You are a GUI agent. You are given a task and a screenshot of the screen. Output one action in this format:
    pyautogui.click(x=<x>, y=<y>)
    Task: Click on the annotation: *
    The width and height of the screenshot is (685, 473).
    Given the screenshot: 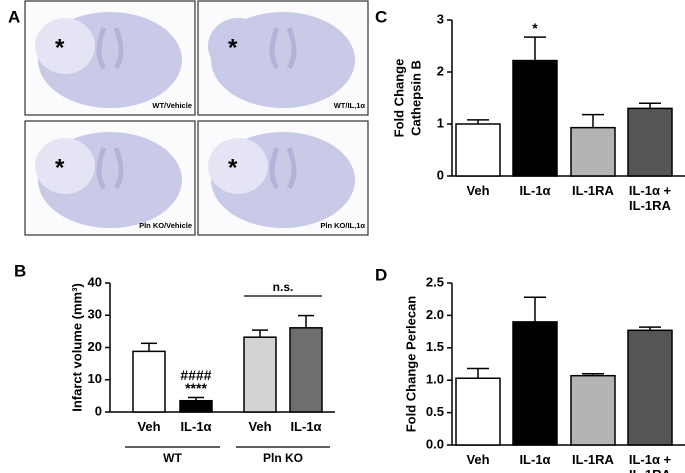 What is the action you would take?
    pyautogui.click(x=535, y=28)
    